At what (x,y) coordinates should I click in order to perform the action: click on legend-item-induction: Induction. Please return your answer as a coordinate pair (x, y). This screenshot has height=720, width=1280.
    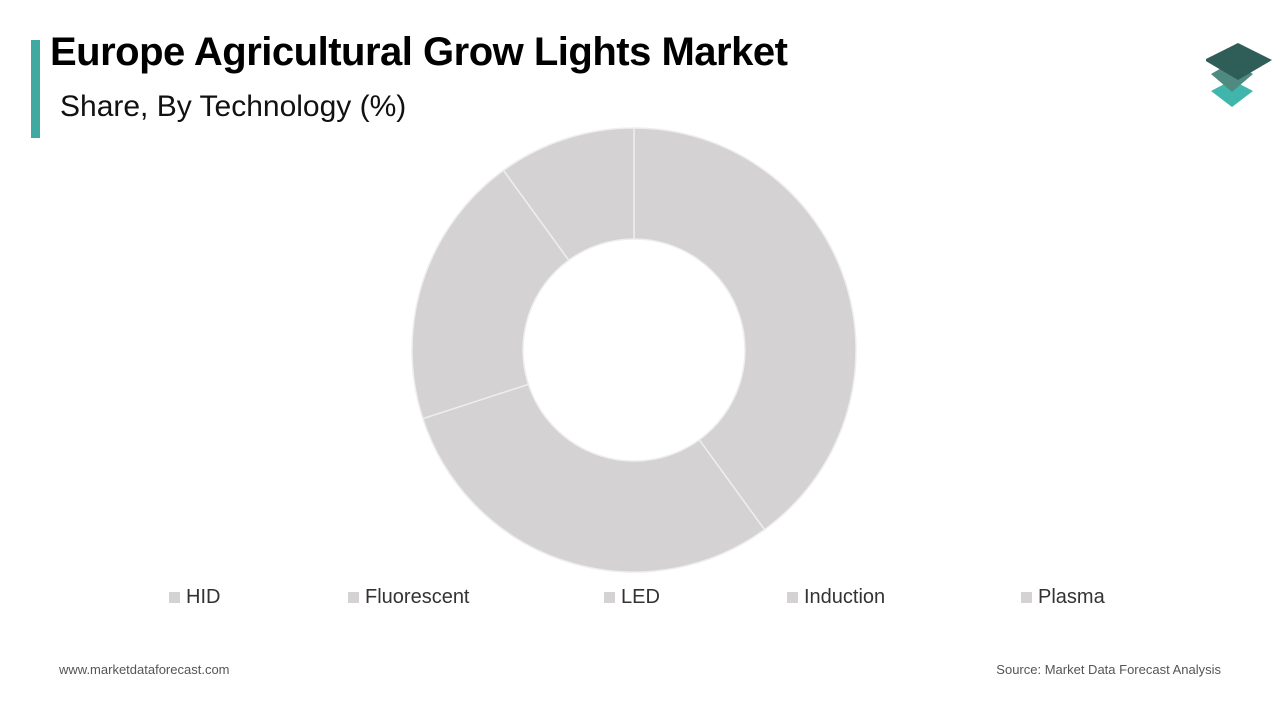
    Looking at the image, I should click on (836, 597).